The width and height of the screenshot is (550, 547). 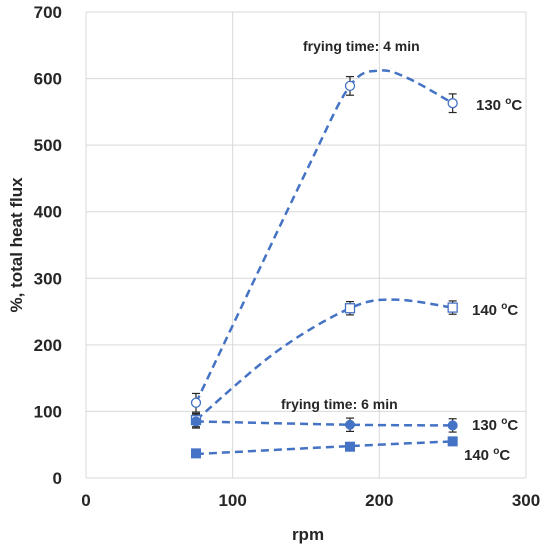 I want to click on x-axis-title: rpm, so click(x=308, y=534).